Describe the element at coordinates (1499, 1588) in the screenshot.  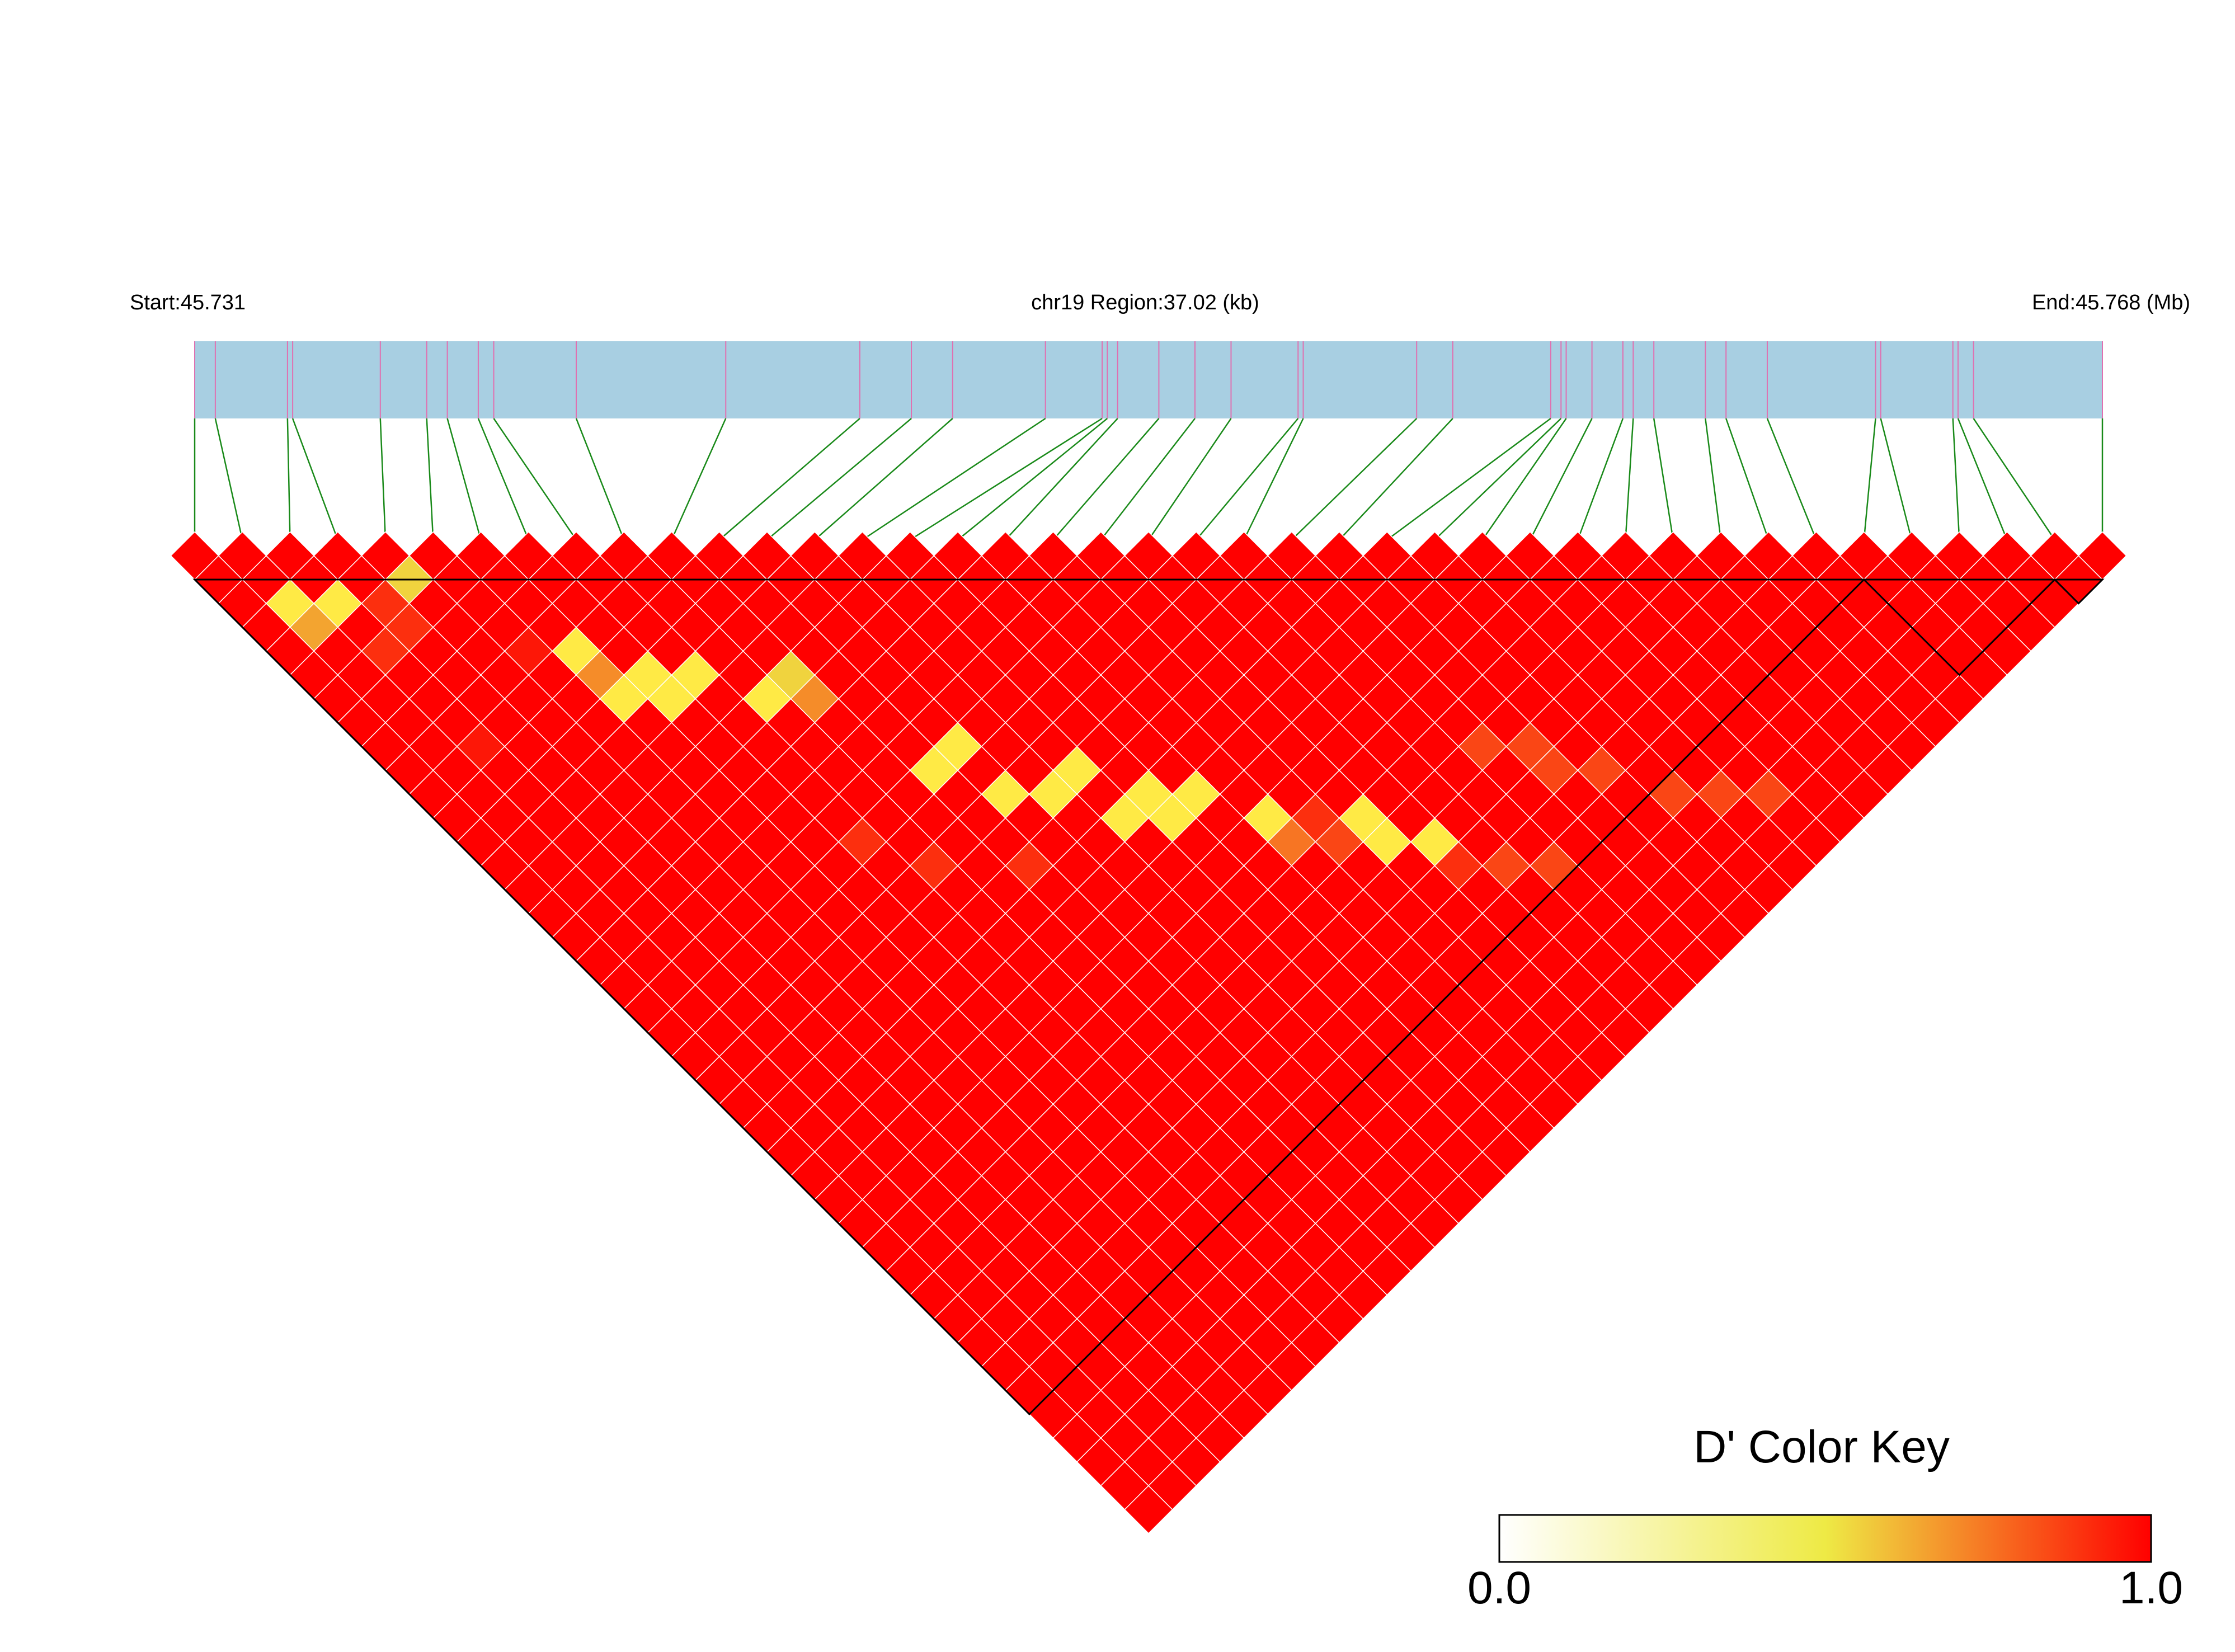
I see `color-key-min-label: 0.0` at that location.